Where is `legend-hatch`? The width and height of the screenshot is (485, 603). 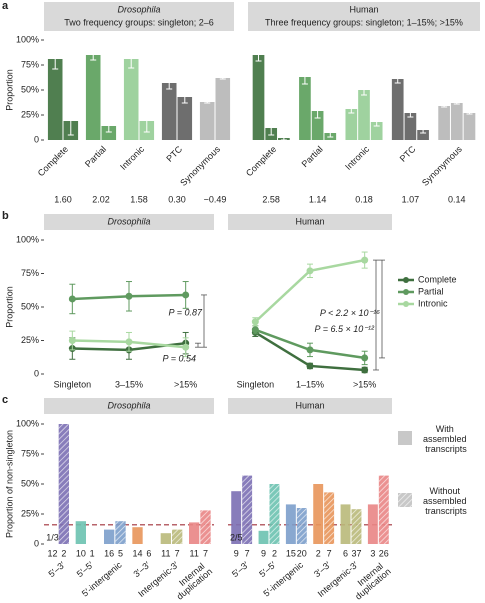
legend-hatch is located at coordinates (405, 500).